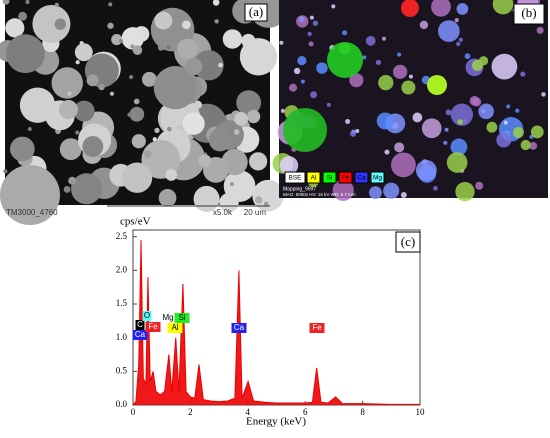 Image resolution: width=550 pixels, height=438 pixels. I want to click on legend-label: BSE, so click(295, 178).